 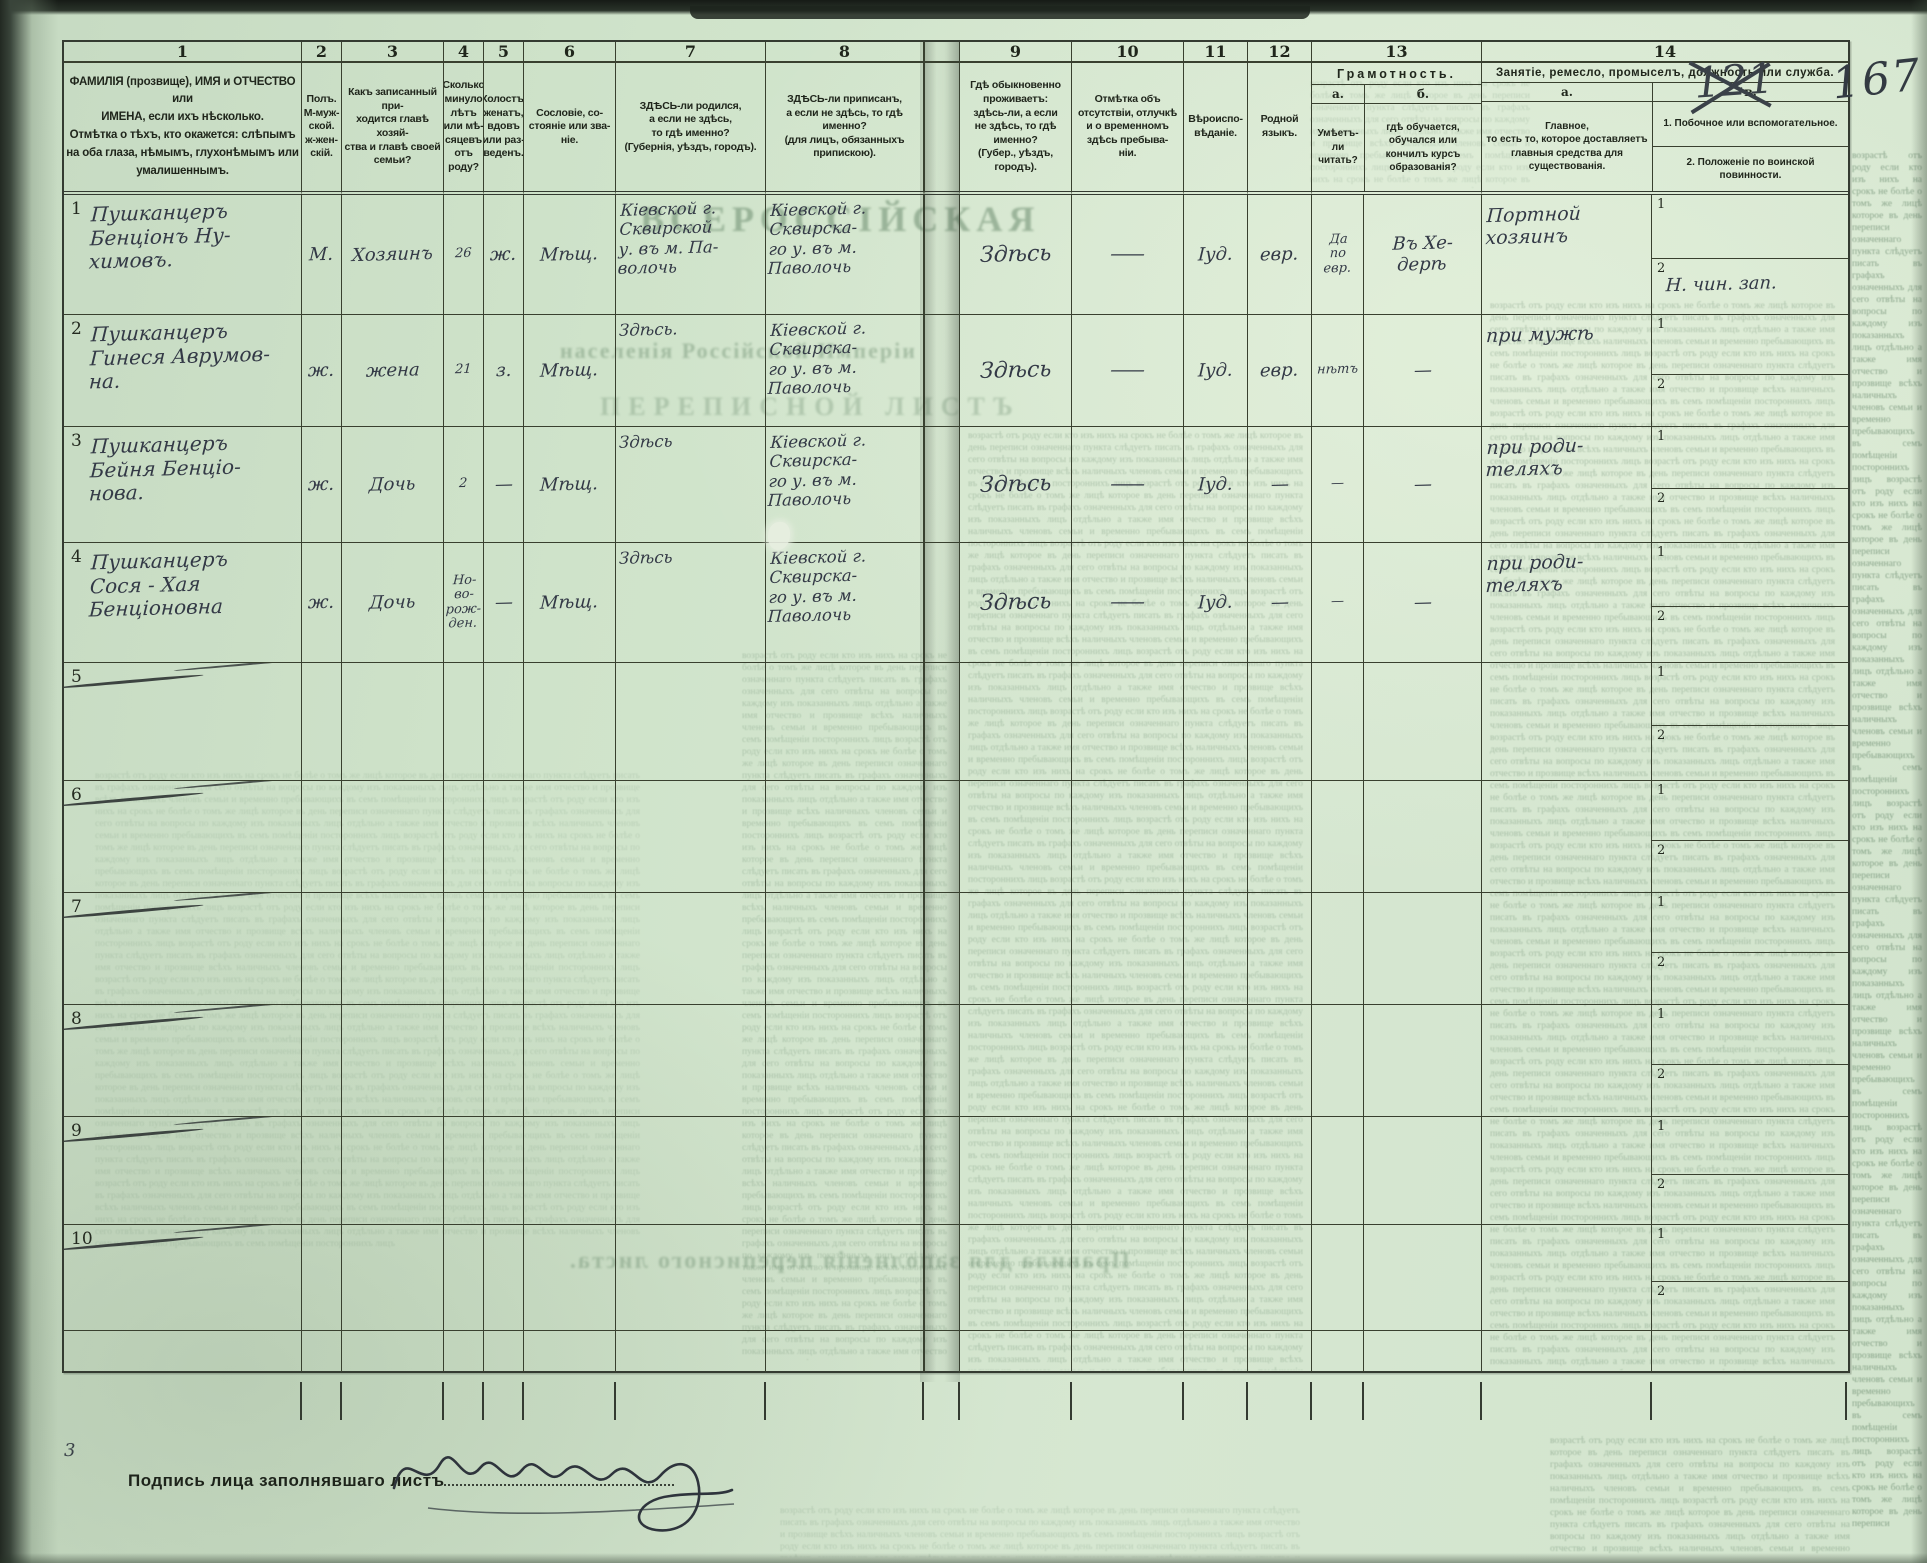 I want to click on column-number: 8, so click(x=845, y=52).